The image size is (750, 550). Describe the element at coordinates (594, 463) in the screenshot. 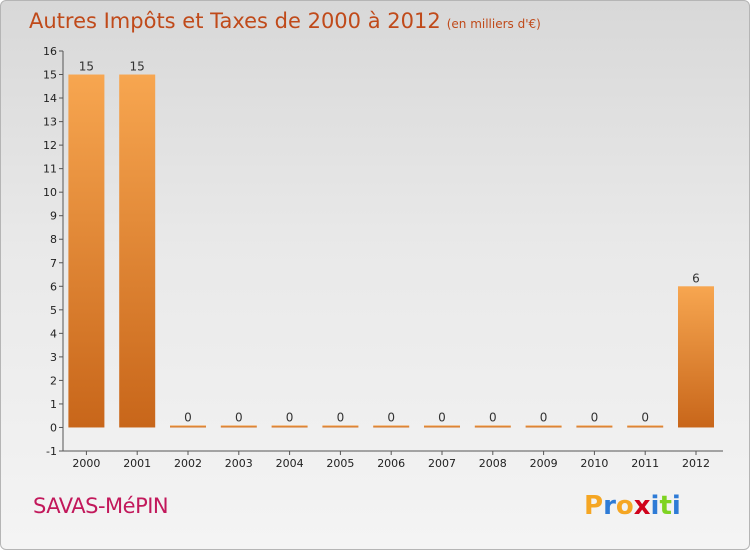

I see `x-tick-label: 2010` at that location.